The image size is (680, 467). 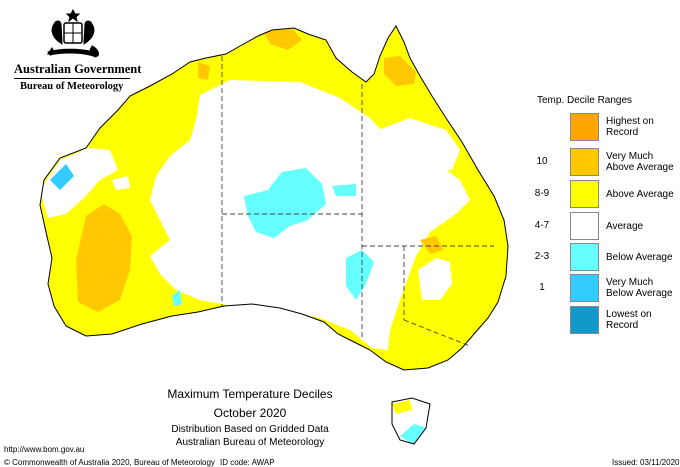 I want to click on border-nsw-vic, so click(x=437, y=333).